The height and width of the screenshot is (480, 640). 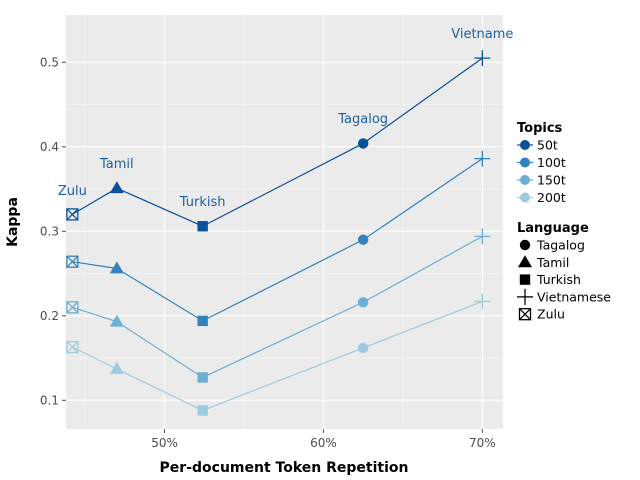 I want to click on point-100t-vietnamese, so click(x=482, y=158).